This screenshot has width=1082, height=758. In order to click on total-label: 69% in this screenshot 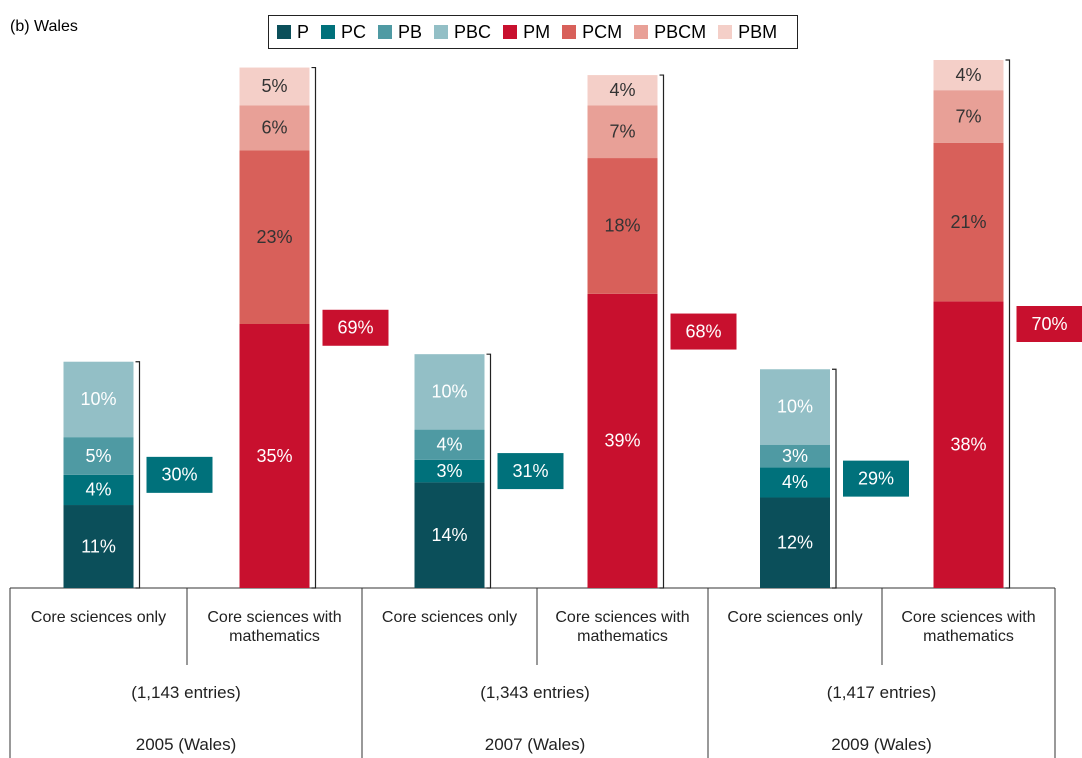, I will do `click(355, 328)`.